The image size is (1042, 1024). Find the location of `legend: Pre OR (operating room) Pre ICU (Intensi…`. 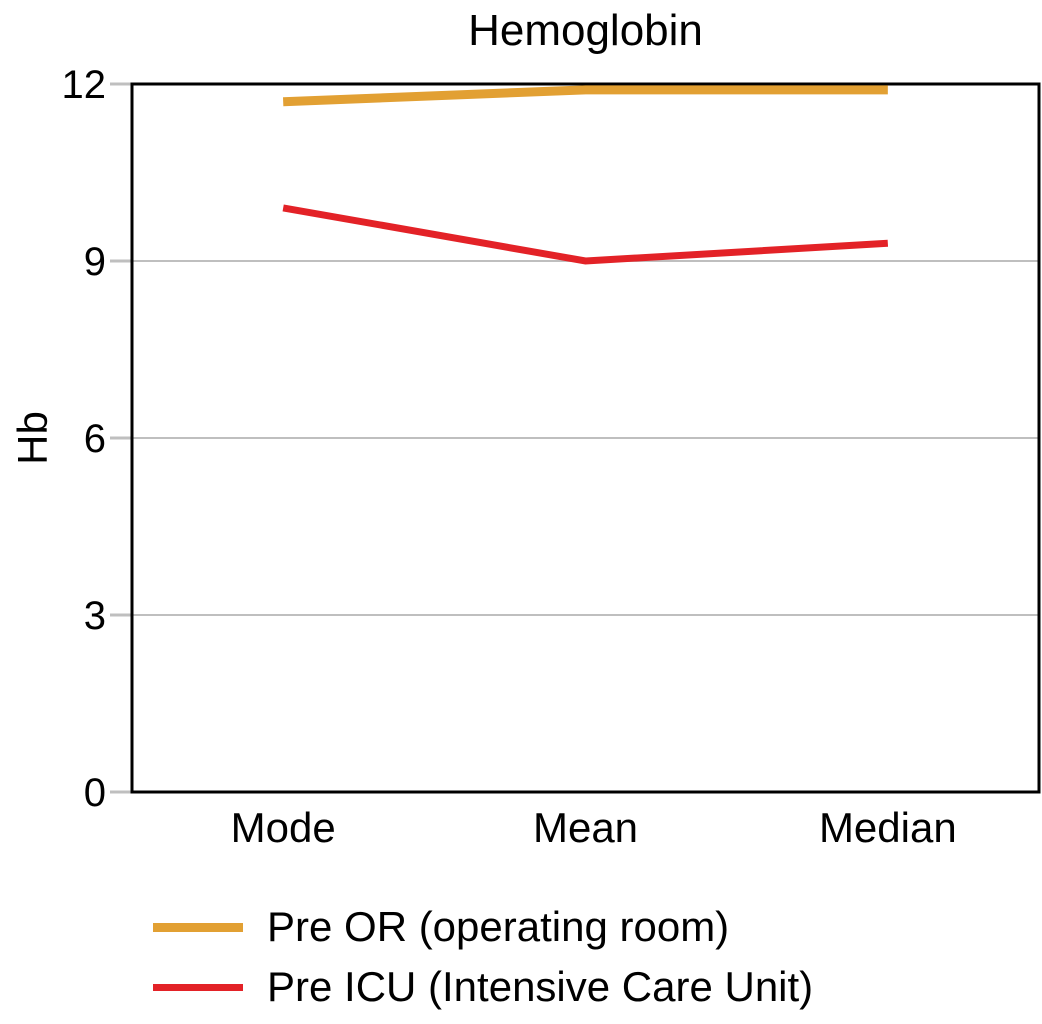

legend: Pre OR (operating room) Pre ICU (Intensi… is located at coordinates (483, 957).